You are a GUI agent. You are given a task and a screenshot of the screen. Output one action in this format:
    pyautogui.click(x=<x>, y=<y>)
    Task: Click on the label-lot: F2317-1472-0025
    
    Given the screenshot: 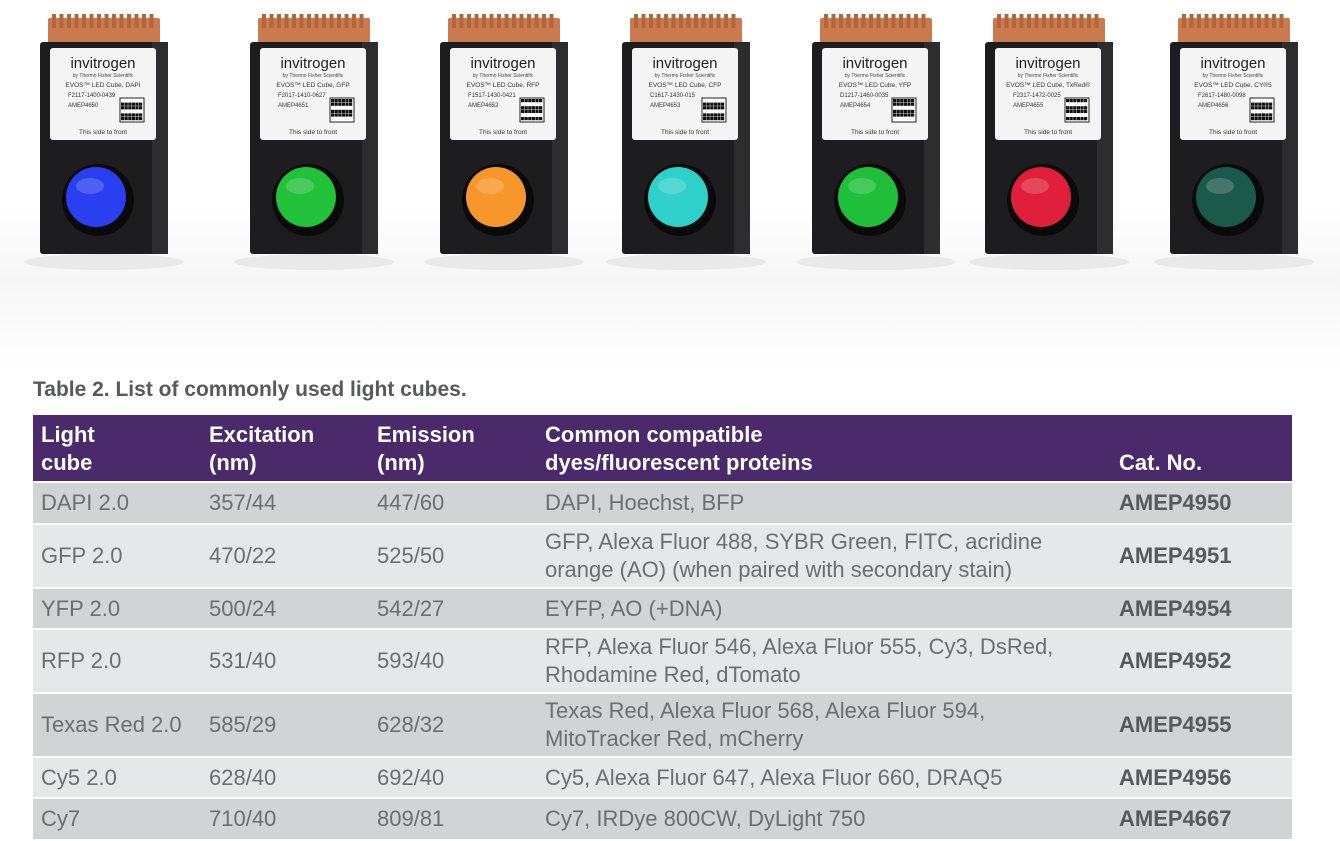 What is the action you would take?
    pyautogui.click(x=1037, y=96)
    